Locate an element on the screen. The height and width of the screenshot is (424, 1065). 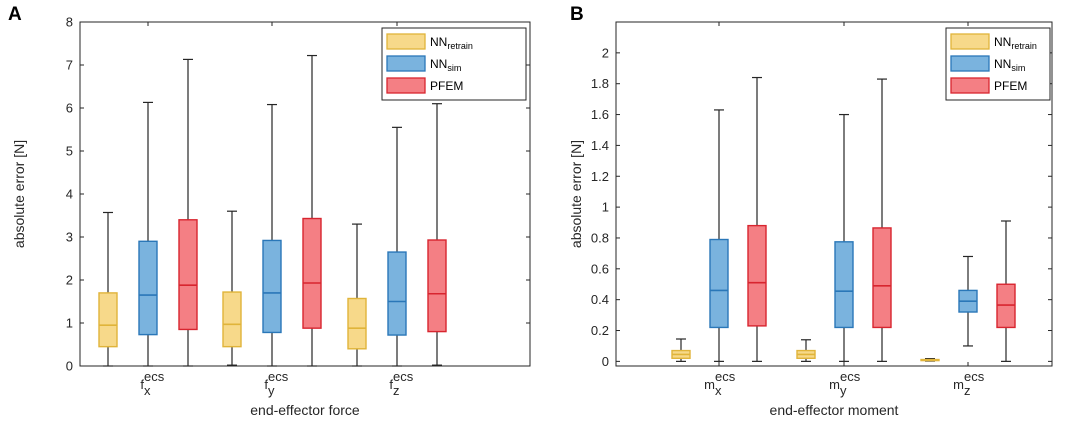
y-tick-label: 1.6 is located at coordinates (600, 114).